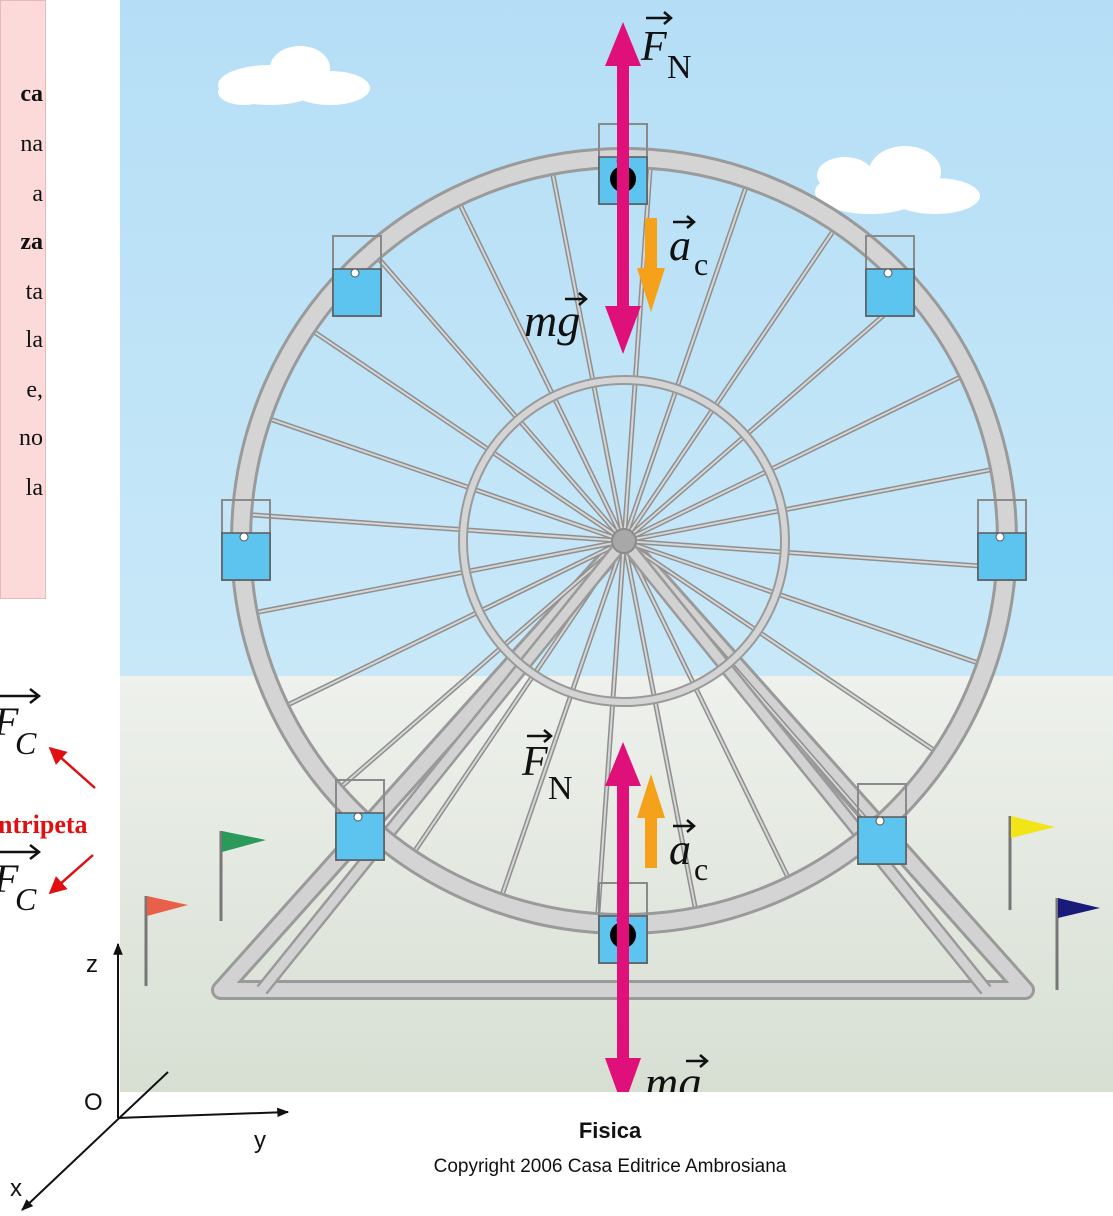 The width and height of the screenshot is (1113, 1216). I want to click on note-line: ta, so click(34, 292).